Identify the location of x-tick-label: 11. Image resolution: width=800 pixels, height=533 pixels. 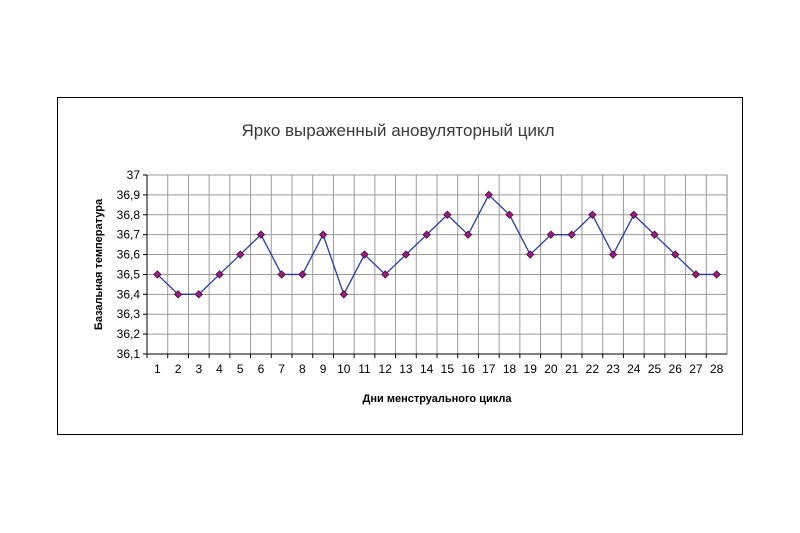
(364, 369).